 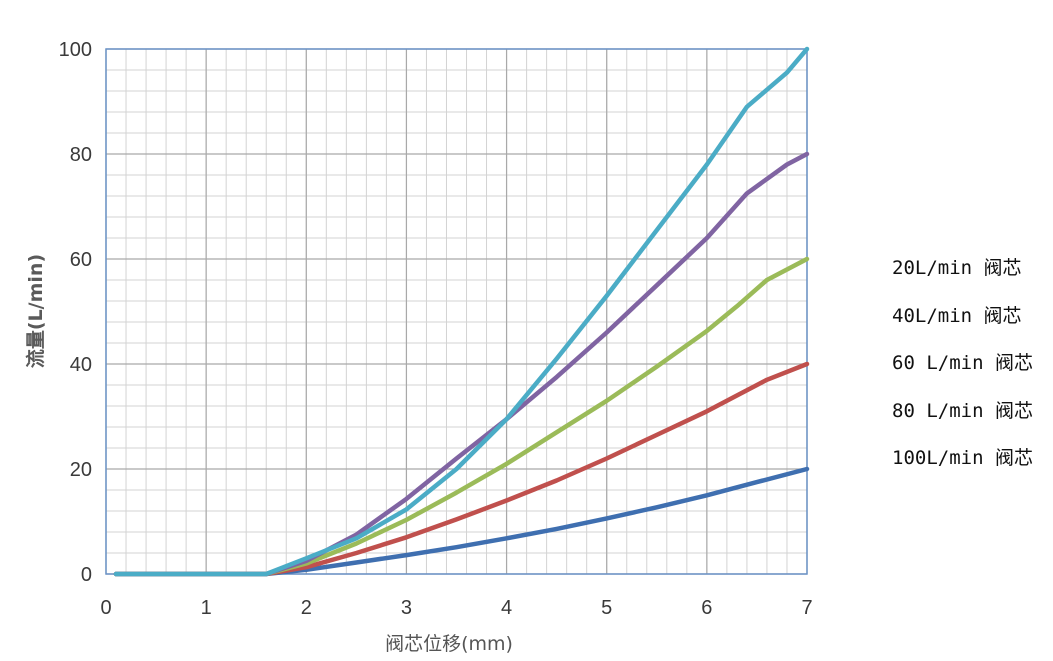 I want to click on y-axis-title: 流量(L/min), so click(x=35, y=311).